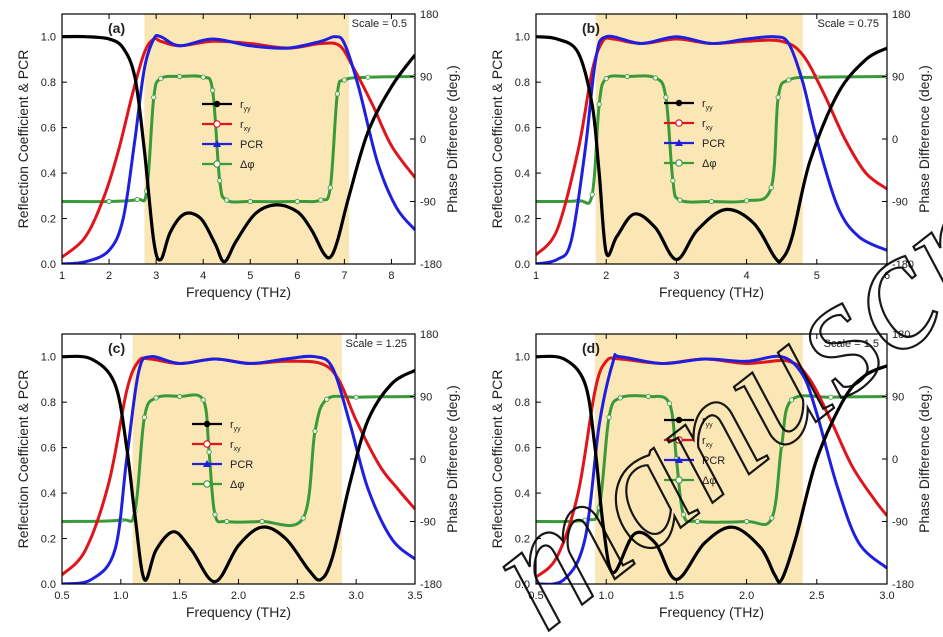 The height and width of the screenshot is (637, 943). I want to click on scale-annotation: Scale = 1.5, so click(851, 344).